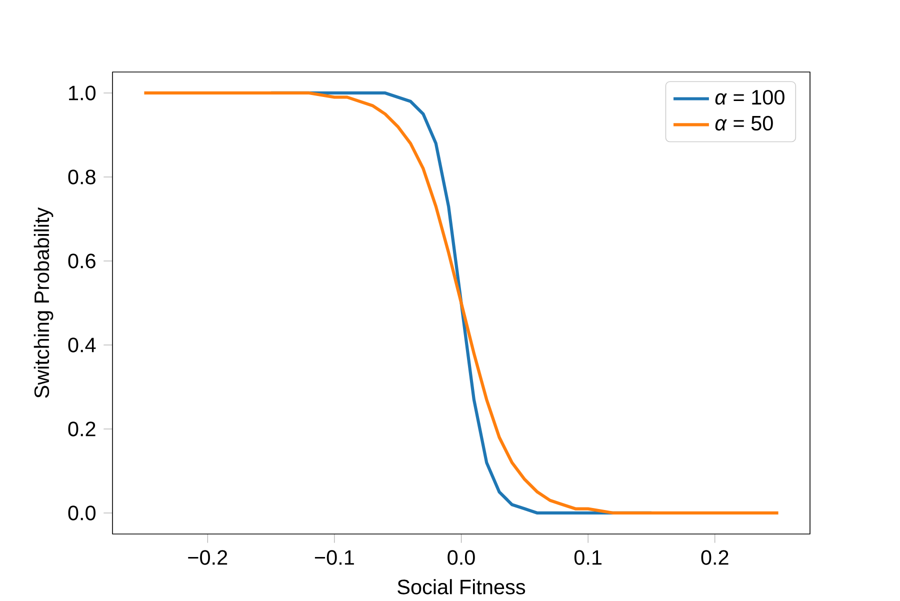 This screenshot has height=601, width=900. I want to click on y-tick-label: 0.4, so click(82, 345).